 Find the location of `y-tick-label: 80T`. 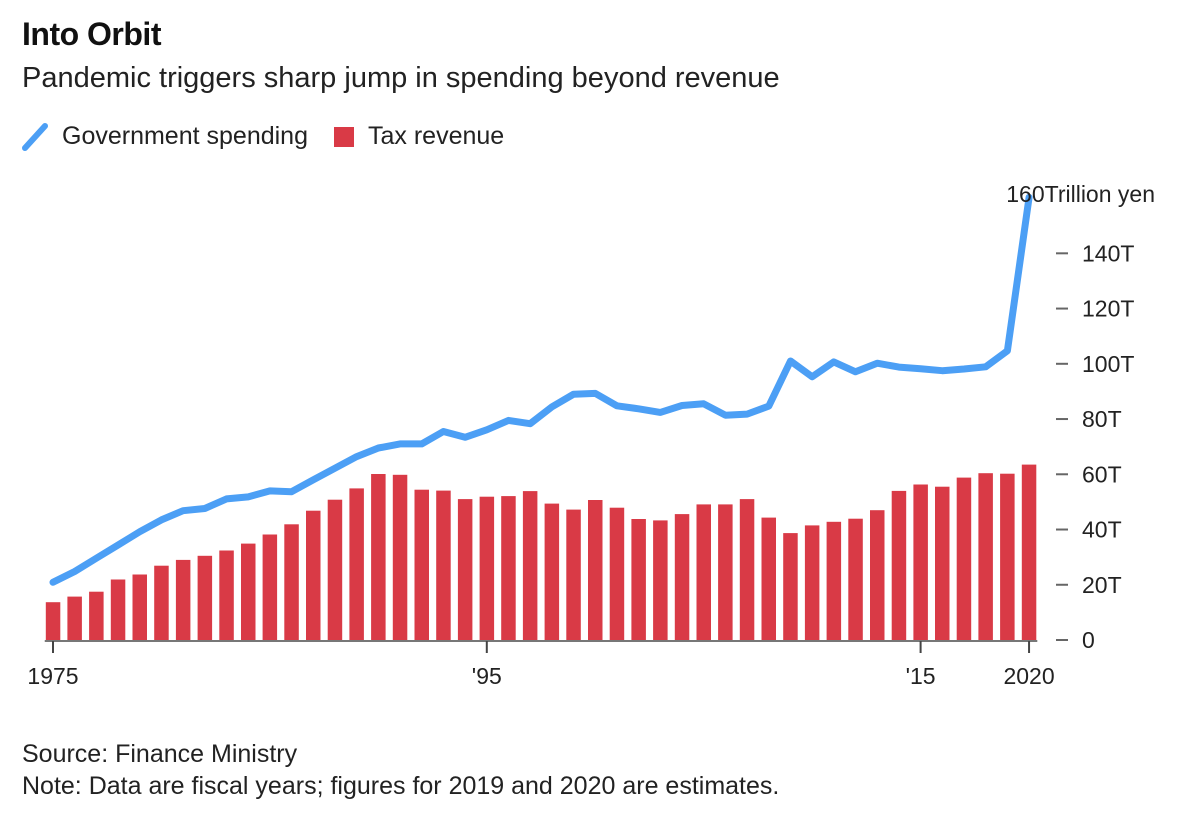

y-tick-label: 80T is located at coordinates (1102, 419).